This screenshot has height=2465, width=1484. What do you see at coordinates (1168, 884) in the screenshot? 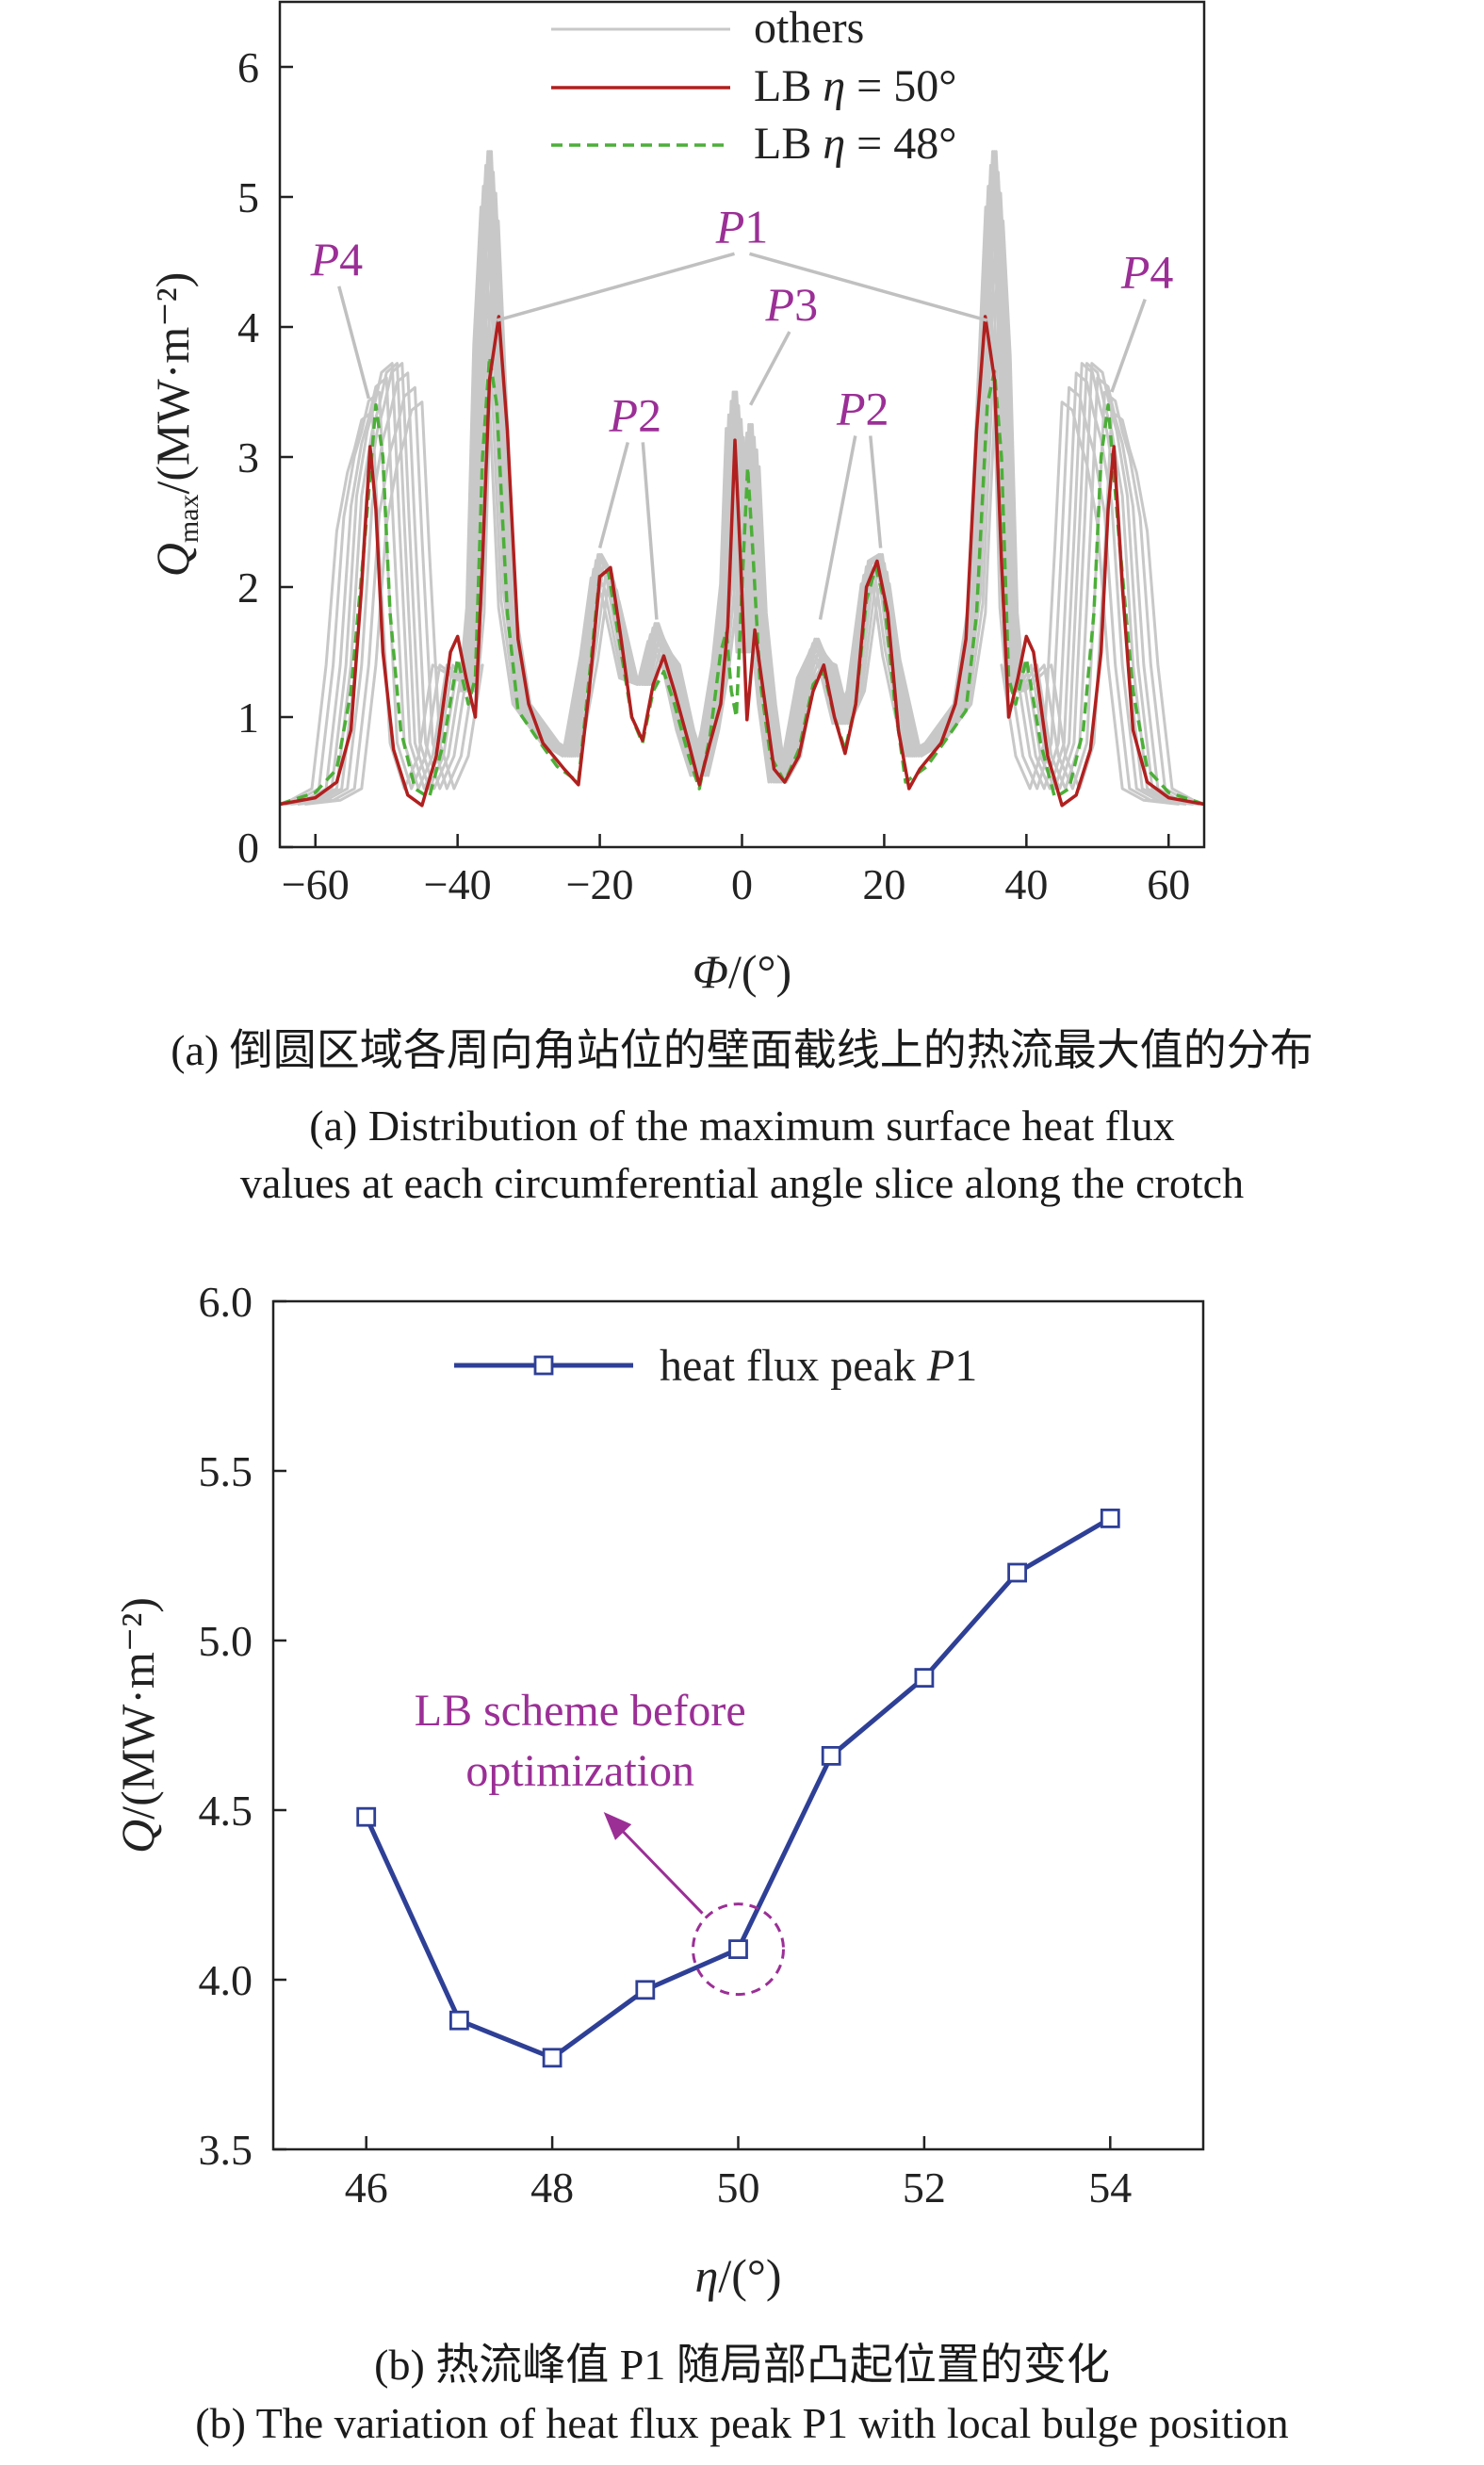
I see `x-tick-label: 60` at bounding box center [1168, 884].